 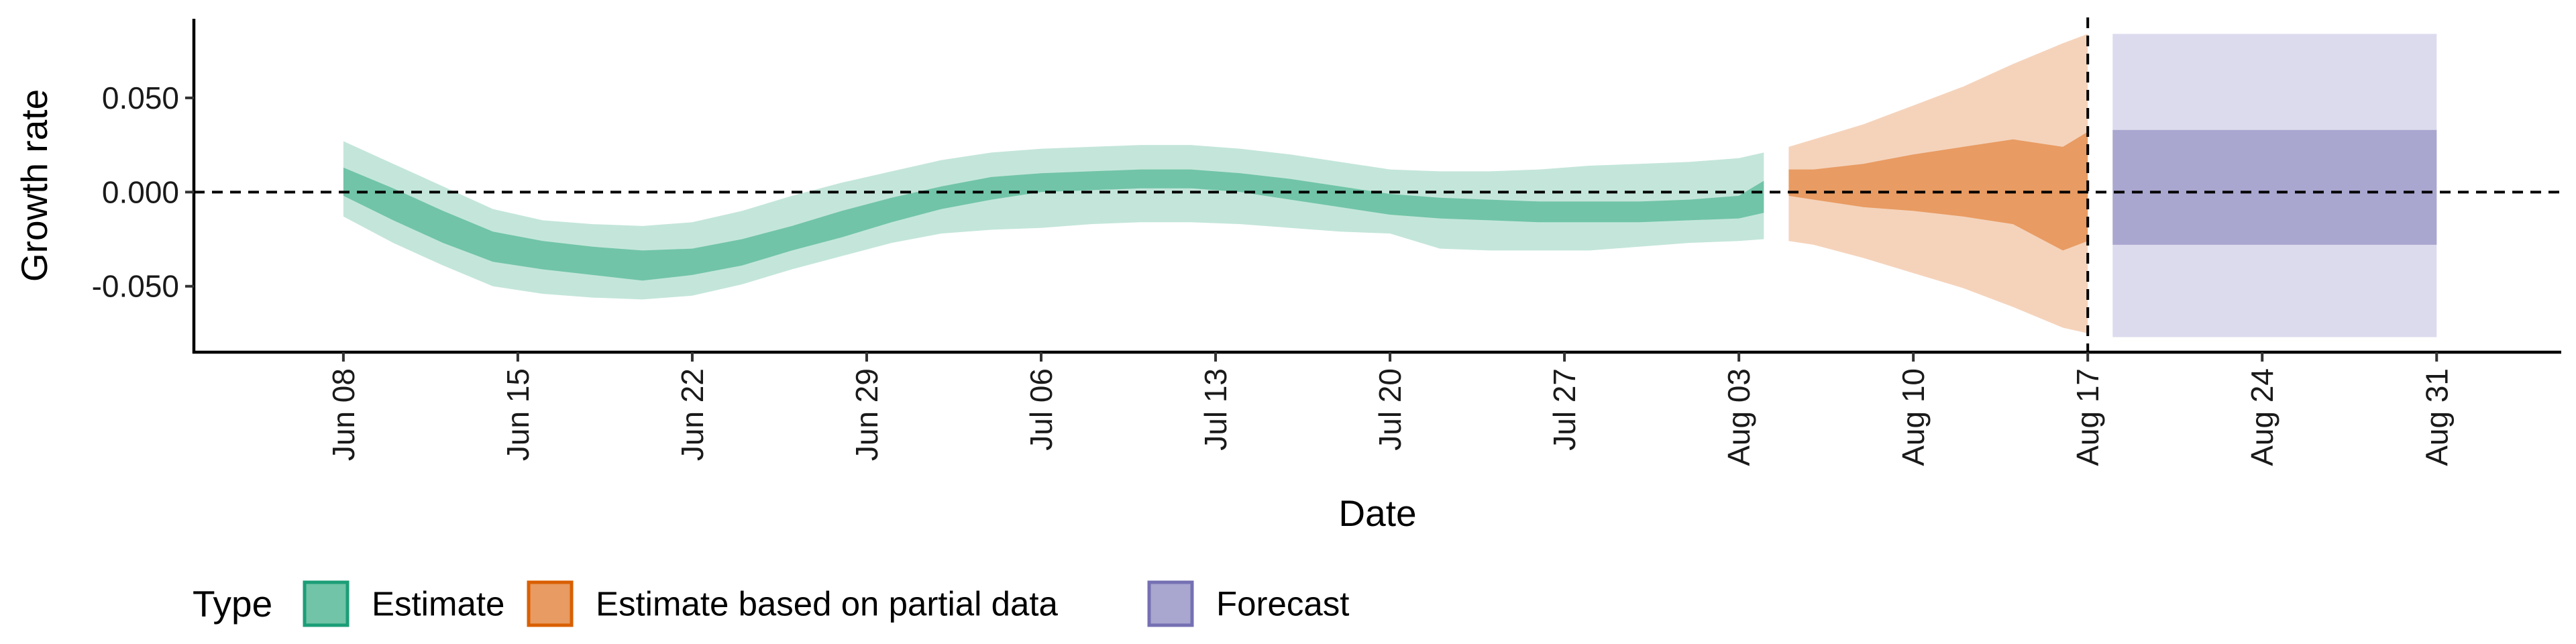 What do you see at coordinates (550, 603) in the screenshot?
I see `legend-key-estimate-based-on-partial-data` at bounding box center [550, 603].